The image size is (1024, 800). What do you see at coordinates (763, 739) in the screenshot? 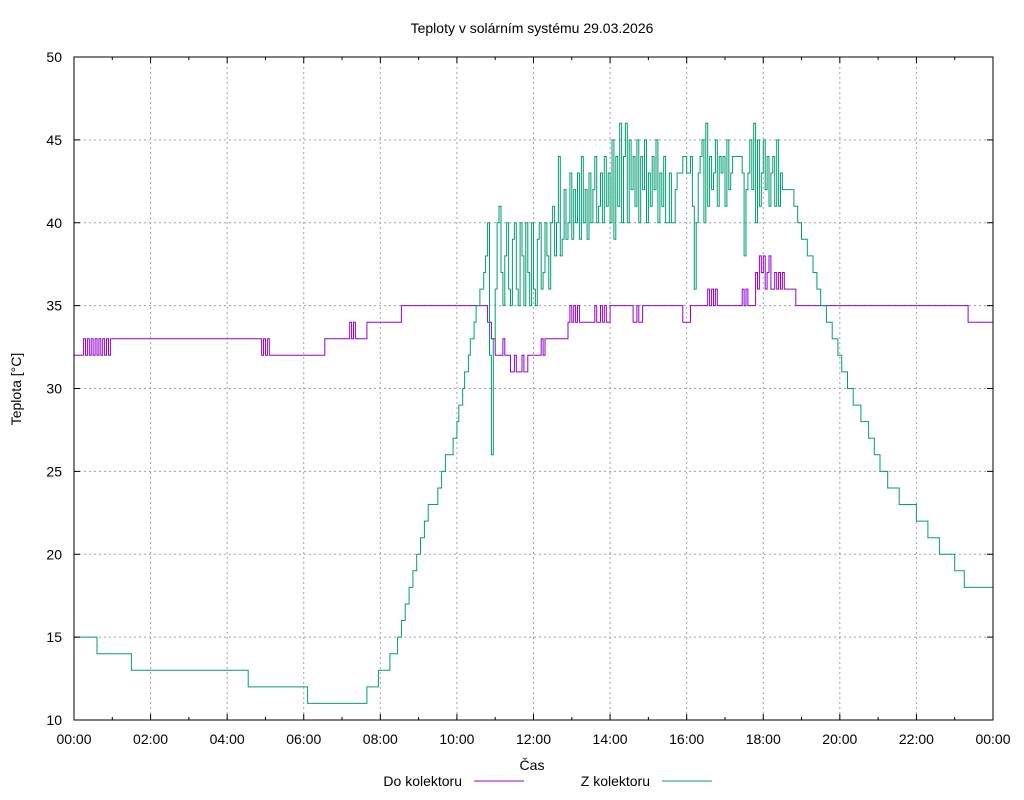
I see `x-tick-label: 18:00` at bounding box center [763, 739].